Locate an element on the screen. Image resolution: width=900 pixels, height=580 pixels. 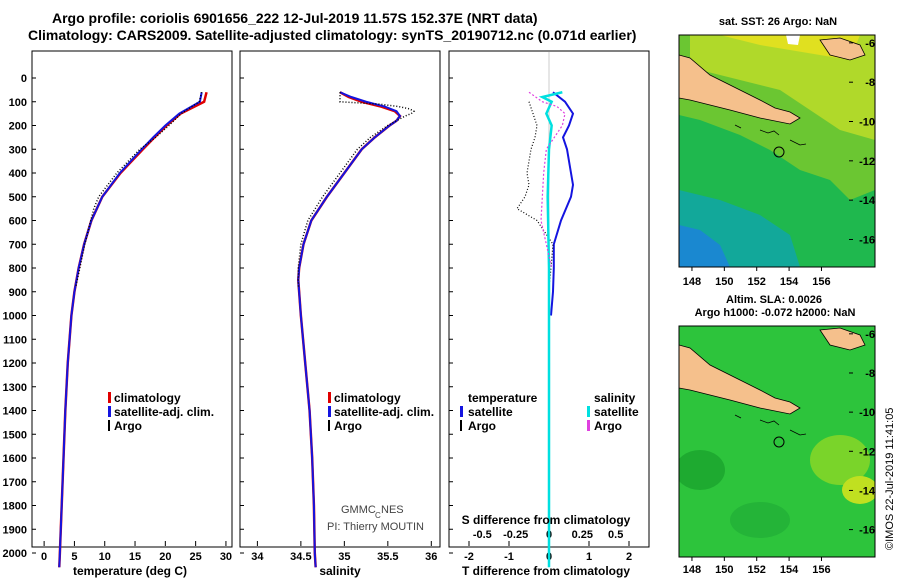
depth-tick-label: 900 is located at coordinates (18, 293).